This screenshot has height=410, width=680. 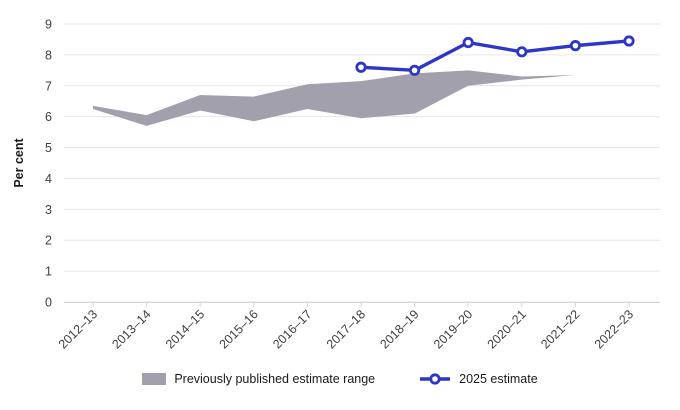 What do you see at coordinates (131, 329) in the screenshot?
I see `x-axis-tick-label: 2013–14` at bounding box center [131, 329].